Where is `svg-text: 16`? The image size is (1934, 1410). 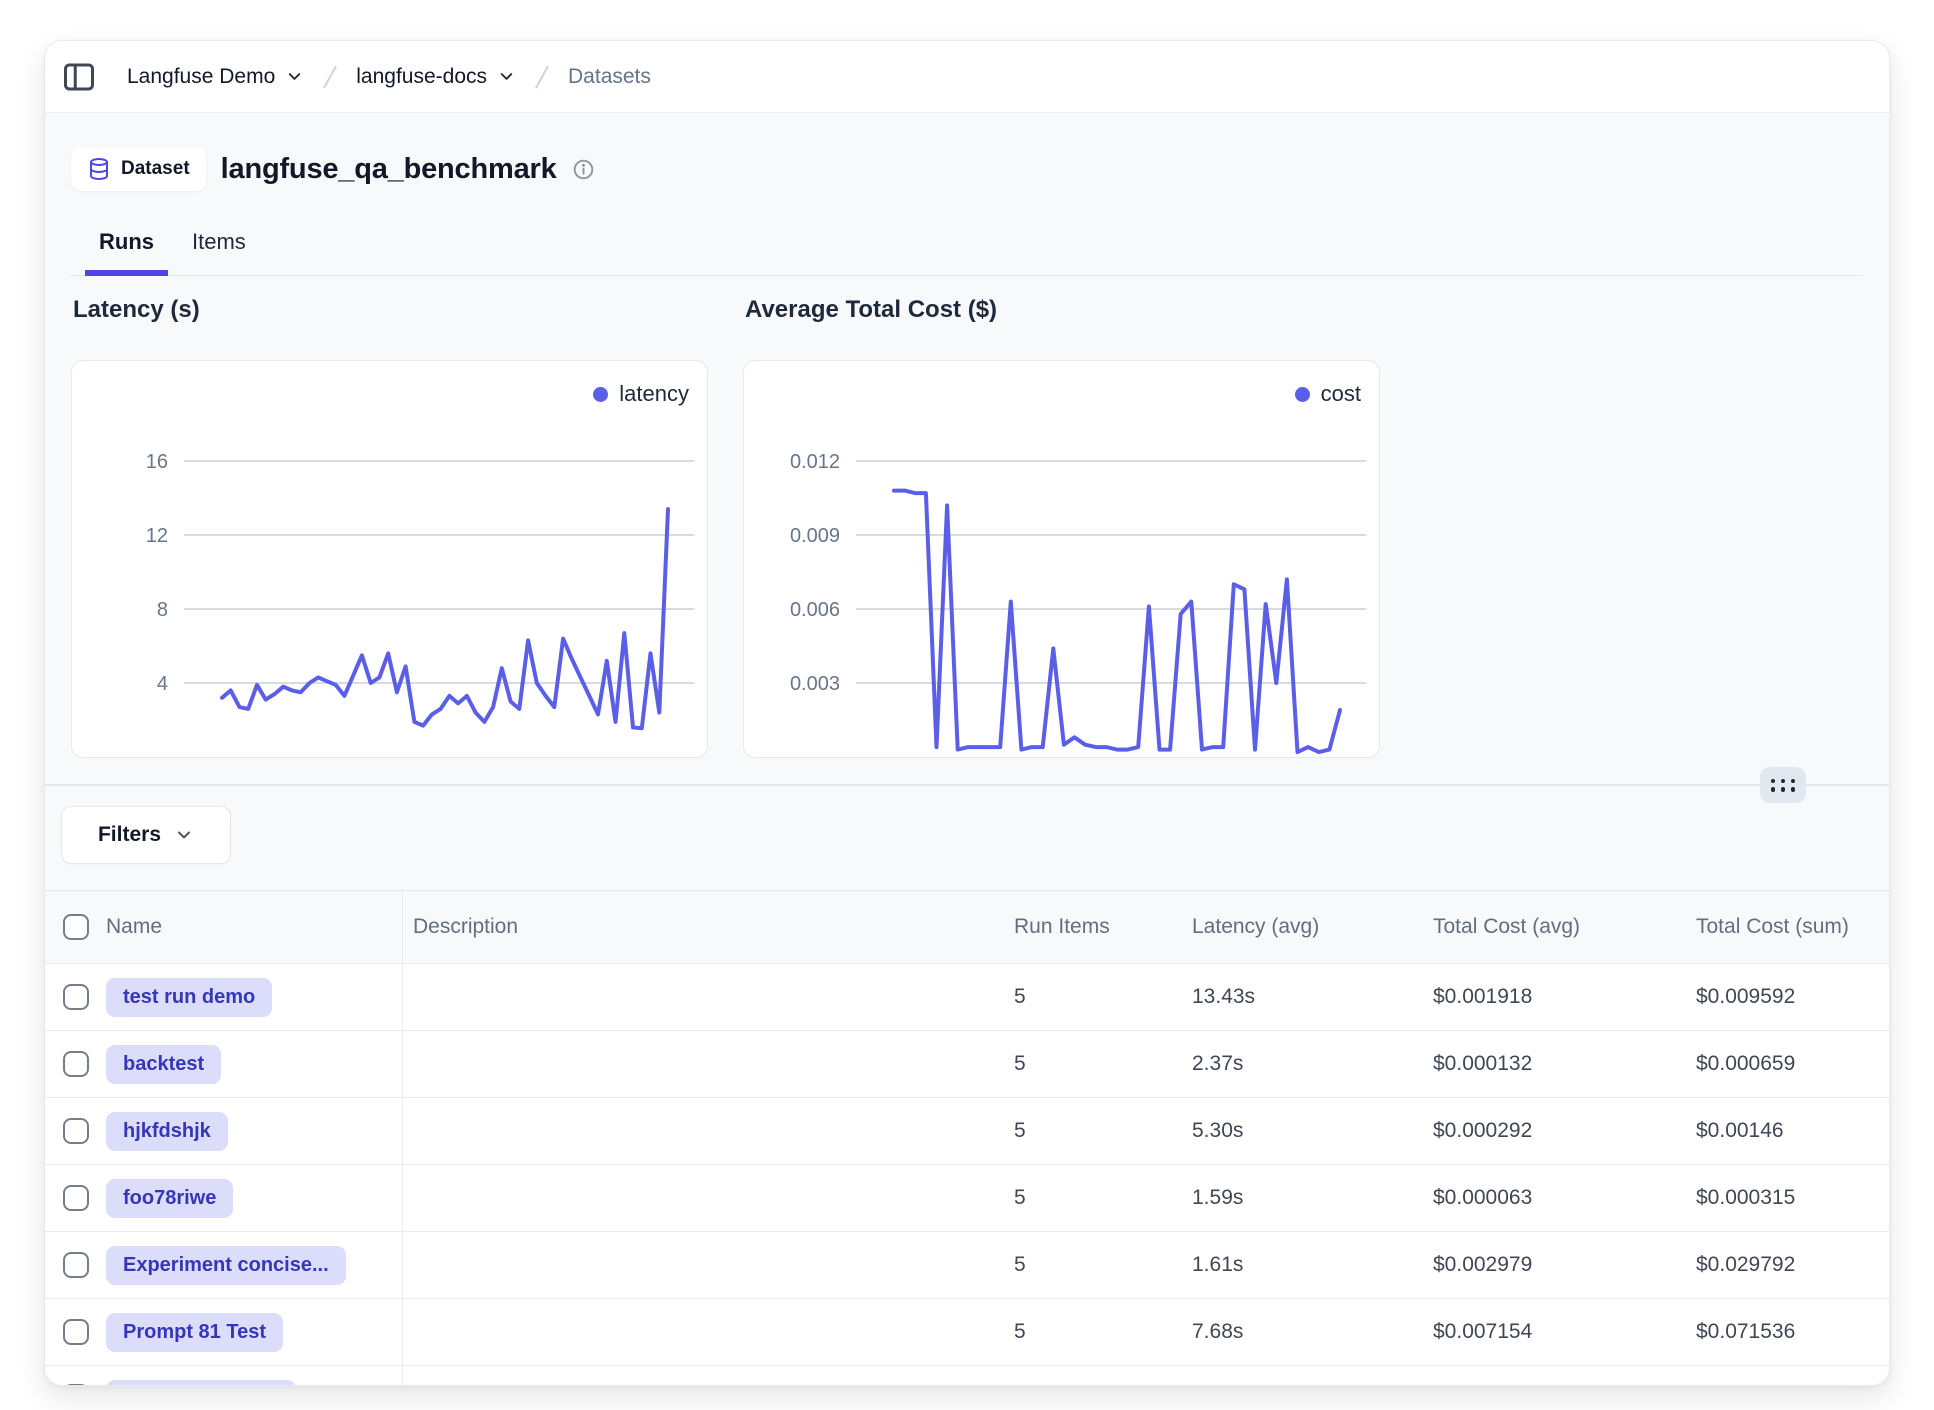
svg-text: 16 is located at coordinates (157, 462).